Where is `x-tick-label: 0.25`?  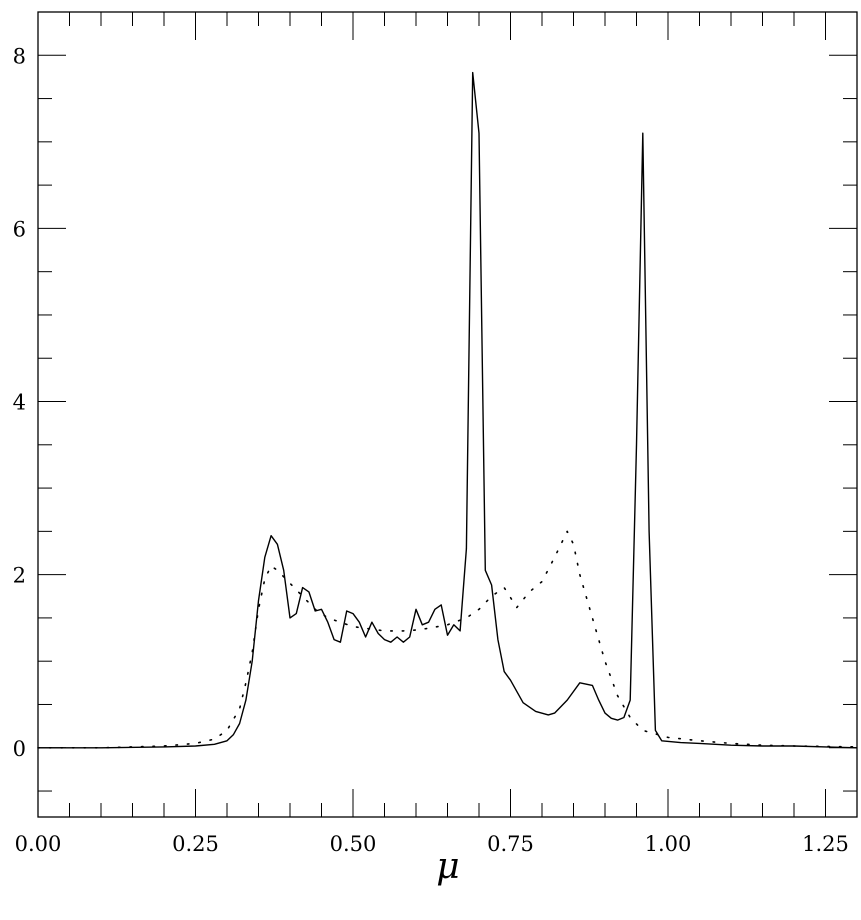
x-tick-label: 0.25 is located at coordinates (195, 844).